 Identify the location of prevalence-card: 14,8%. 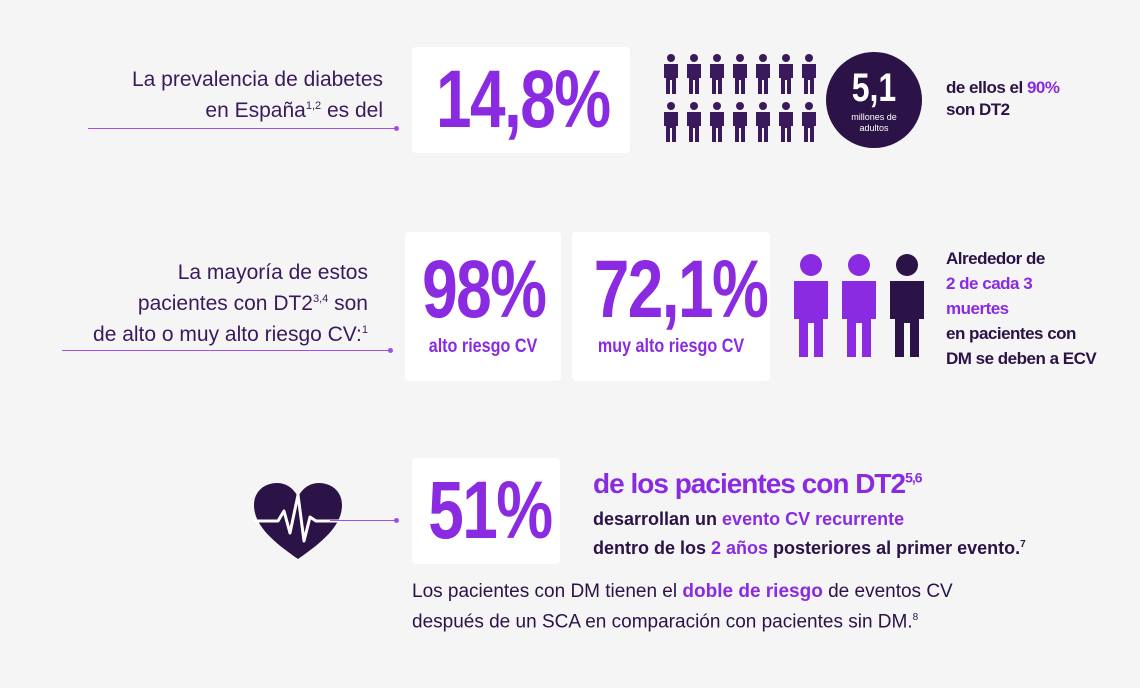
(521, 100).